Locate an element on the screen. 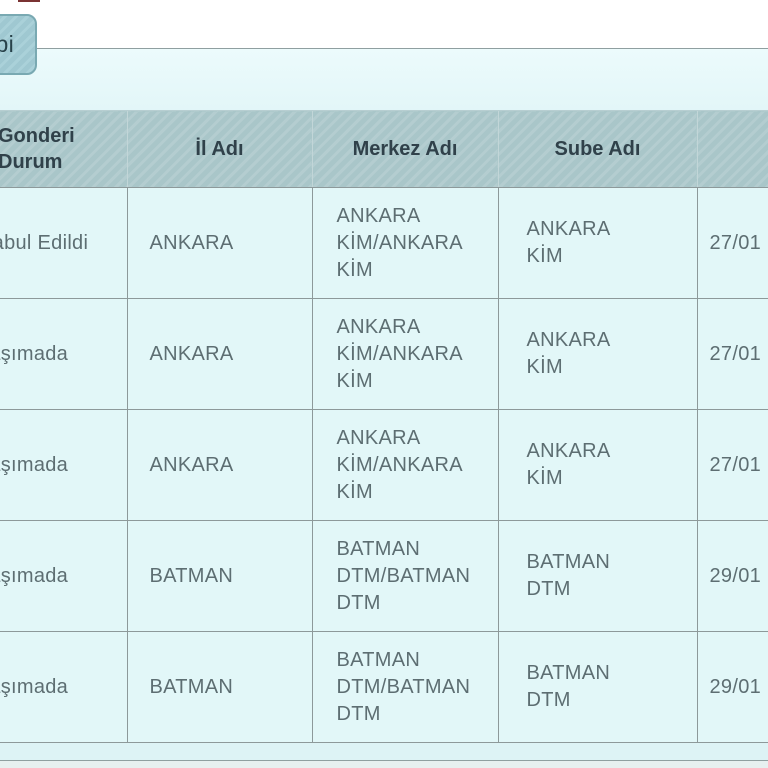 Image resolution: width=768 pixels, height=768 pixels. page-bottom-strip is located at coordinates (384, 764).